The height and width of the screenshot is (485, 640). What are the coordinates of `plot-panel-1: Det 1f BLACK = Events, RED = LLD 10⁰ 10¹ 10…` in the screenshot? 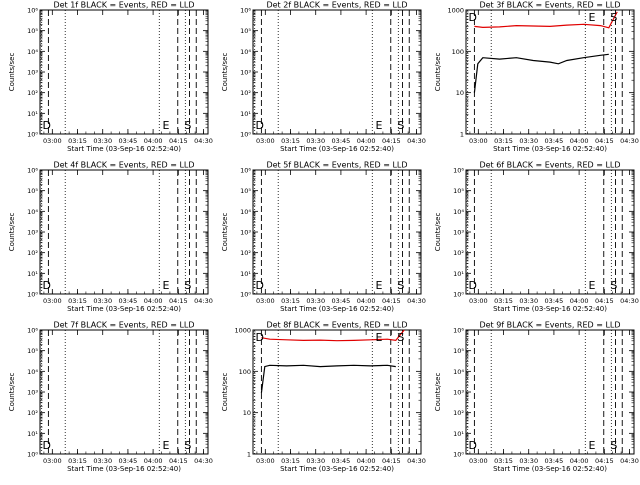 It's located at (110, 77).